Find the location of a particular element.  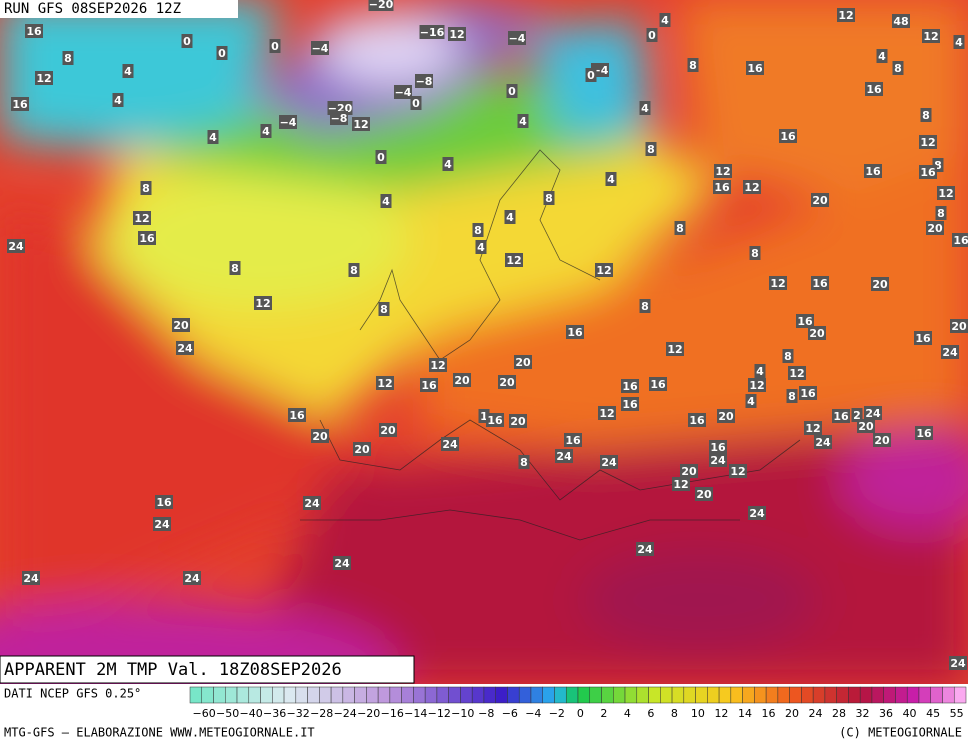

colorbar-tick-label: −8 is located at coordinates (486, 713).